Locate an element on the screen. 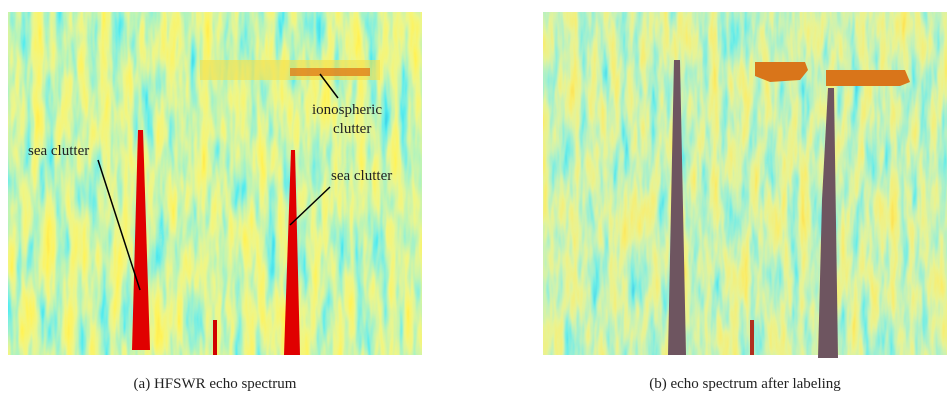 This screenshot has width=948, height=410. caption: (b) echo spectrum after labeling is located at coordinates (745, 384).